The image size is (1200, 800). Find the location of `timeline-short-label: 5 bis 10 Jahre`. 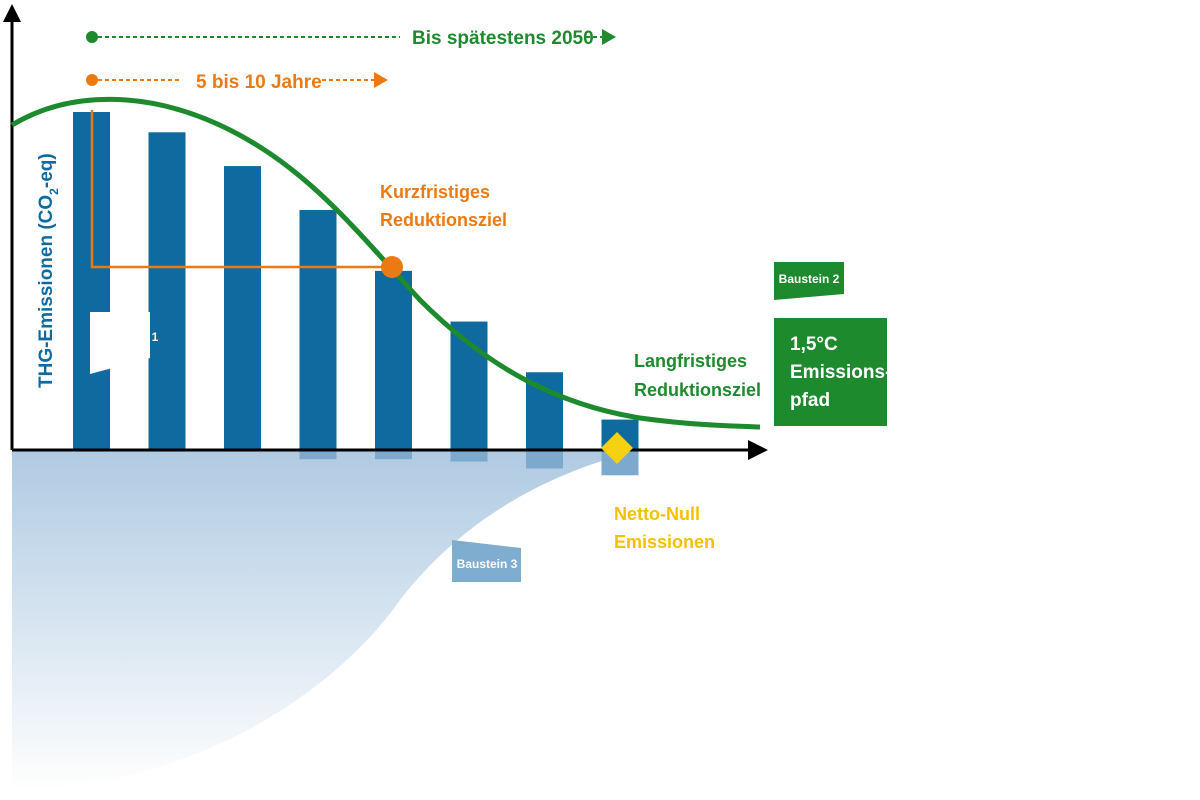

timeline-short-label: 5 bis 10 Jahre is located at coordinates (259, 82).